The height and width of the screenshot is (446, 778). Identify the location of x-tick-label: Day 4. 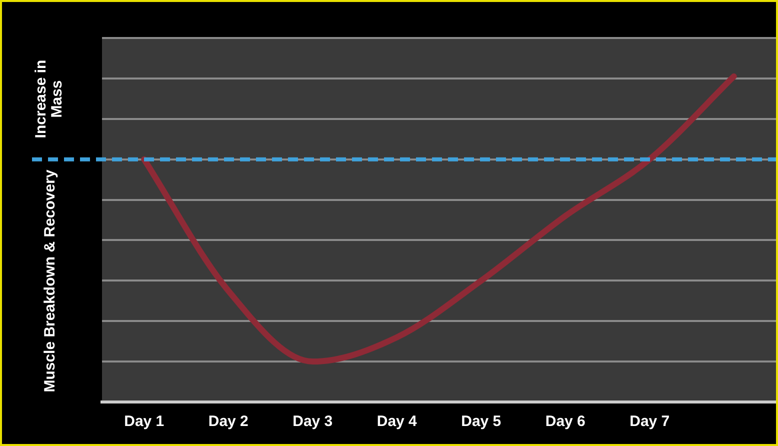
(397, 421).